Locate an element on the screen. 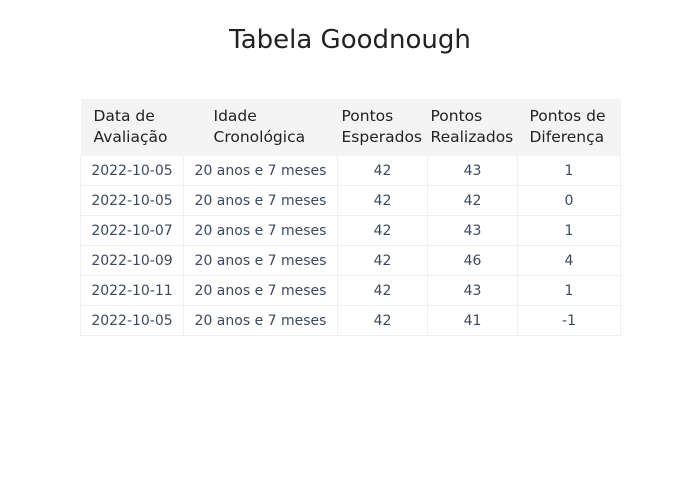 Image resolution: width=700 pixels, height=500 pixels. table-row: 2022-10-05 20 anos e 7 meses 42 43 1 is located at coordinates (350, 170).